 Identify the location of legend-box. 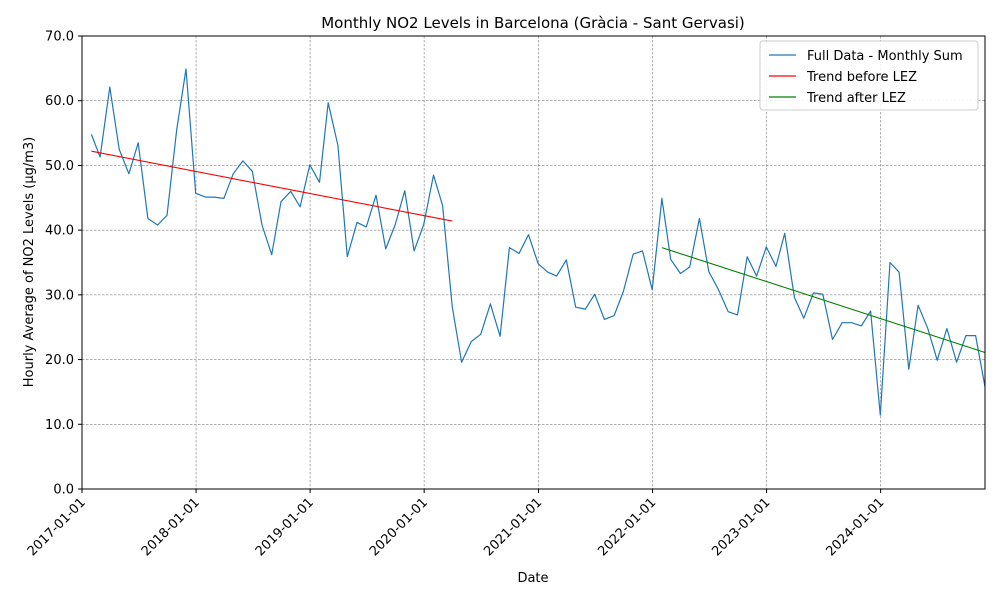
(869, 75).